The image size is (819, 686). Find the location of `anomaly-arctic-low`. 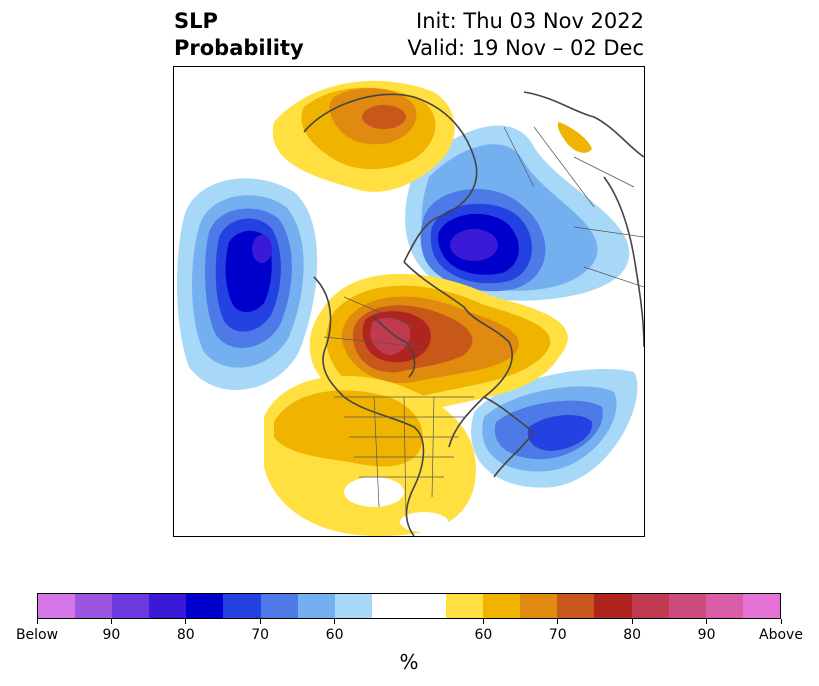

anomaly-arctic-low is located at coordinates (517, 213).